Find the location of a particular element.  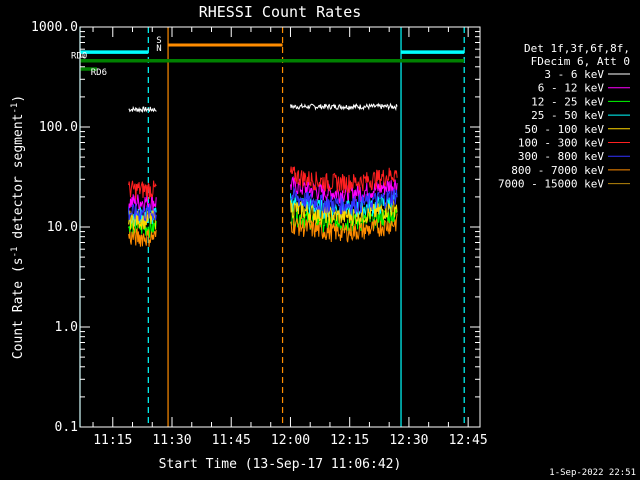

legend-header-1: FDecim 6, Att 0 is located at coordinates (580, 61).